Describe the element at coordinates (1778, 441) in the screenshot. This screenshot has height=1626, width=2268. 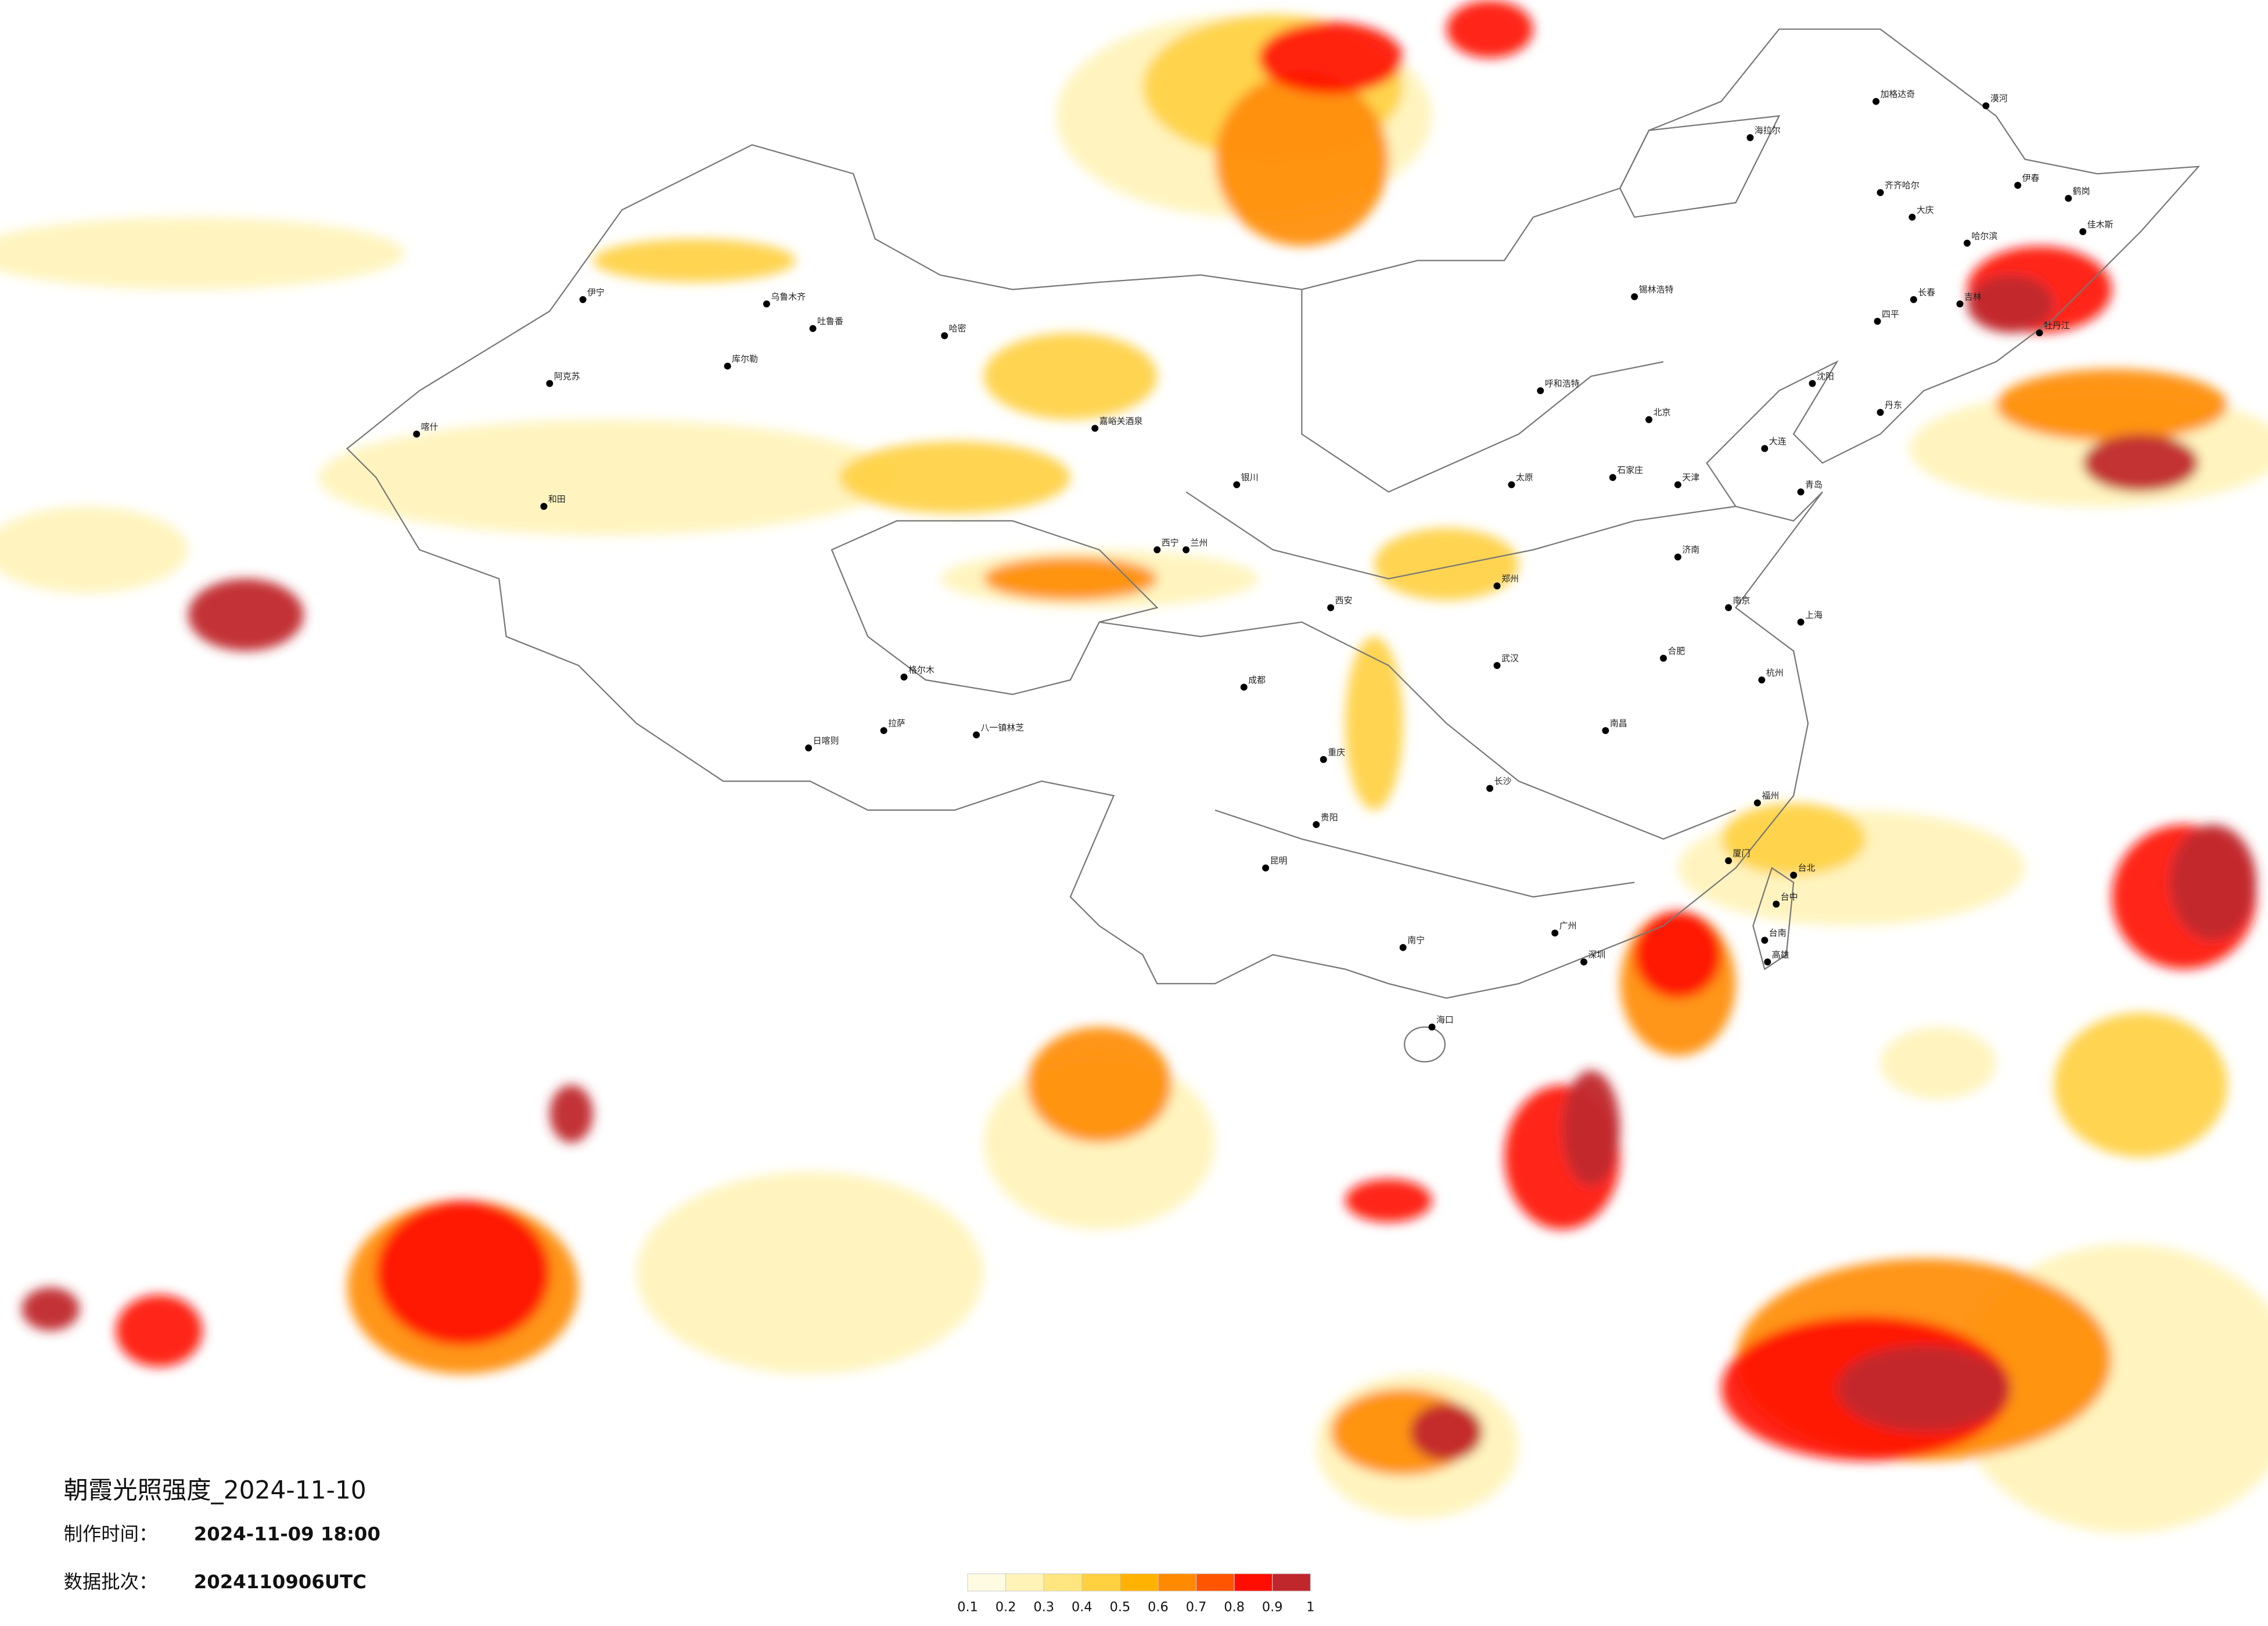
I see `city-label: 大连` at that location.